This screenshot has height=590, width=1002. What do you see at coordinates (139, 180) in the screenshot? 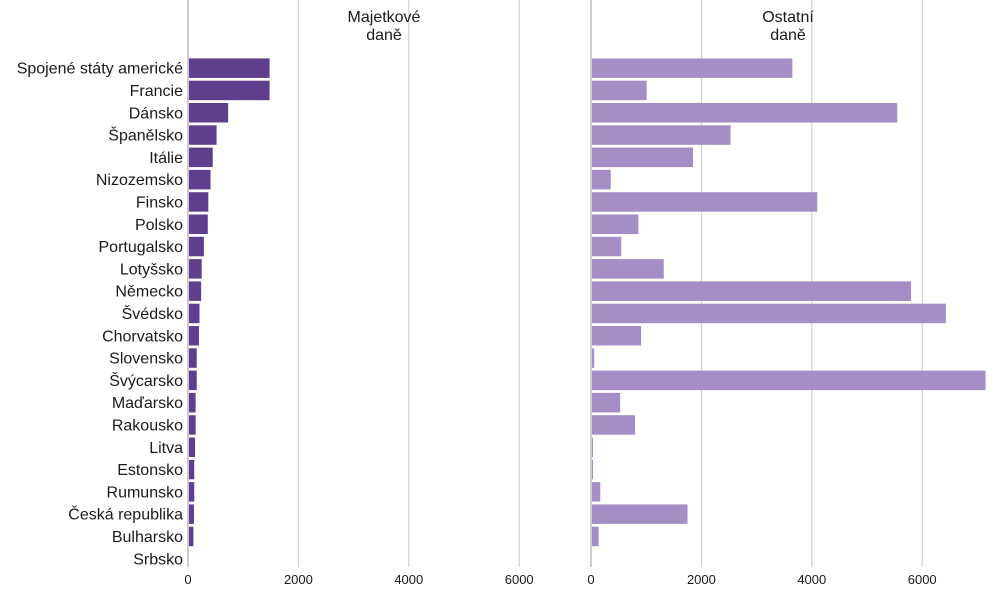
I see `category-label: Nizozemsko` at bounding box center [139, 180].